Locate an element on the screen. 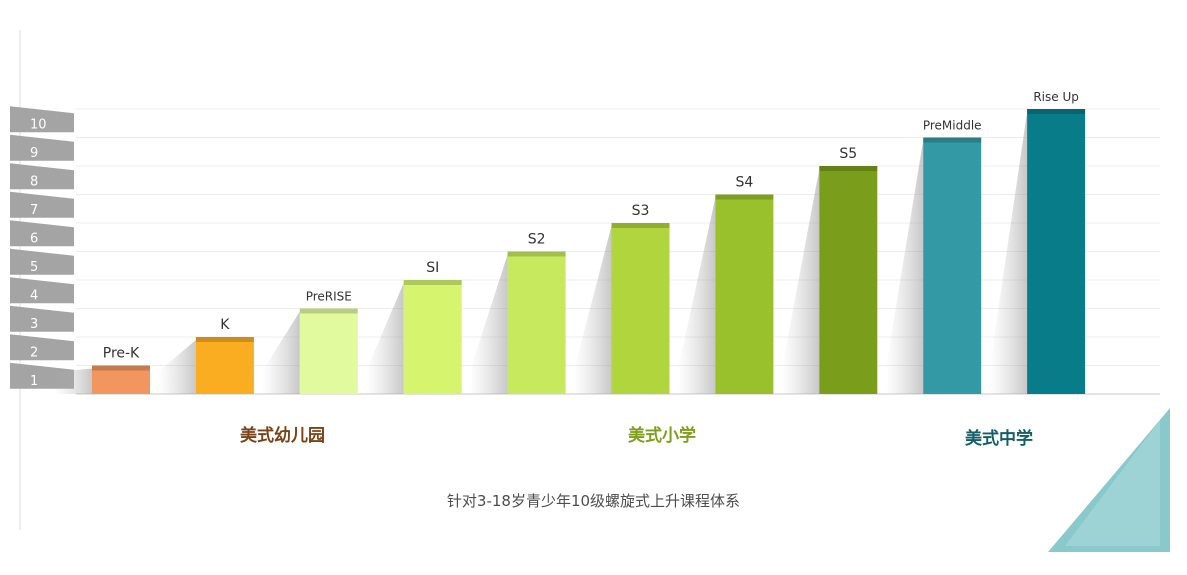 Image resolution: width=1187 pixels, height=575 pixels. bar-label: S4 is located at coordinates (745, 183).